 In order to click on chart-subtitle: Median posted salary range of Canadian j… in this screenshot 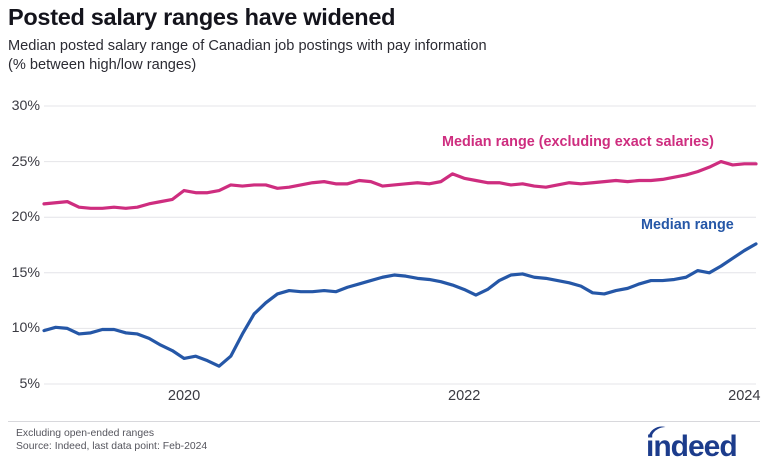, I will do `click(247, 55)`.